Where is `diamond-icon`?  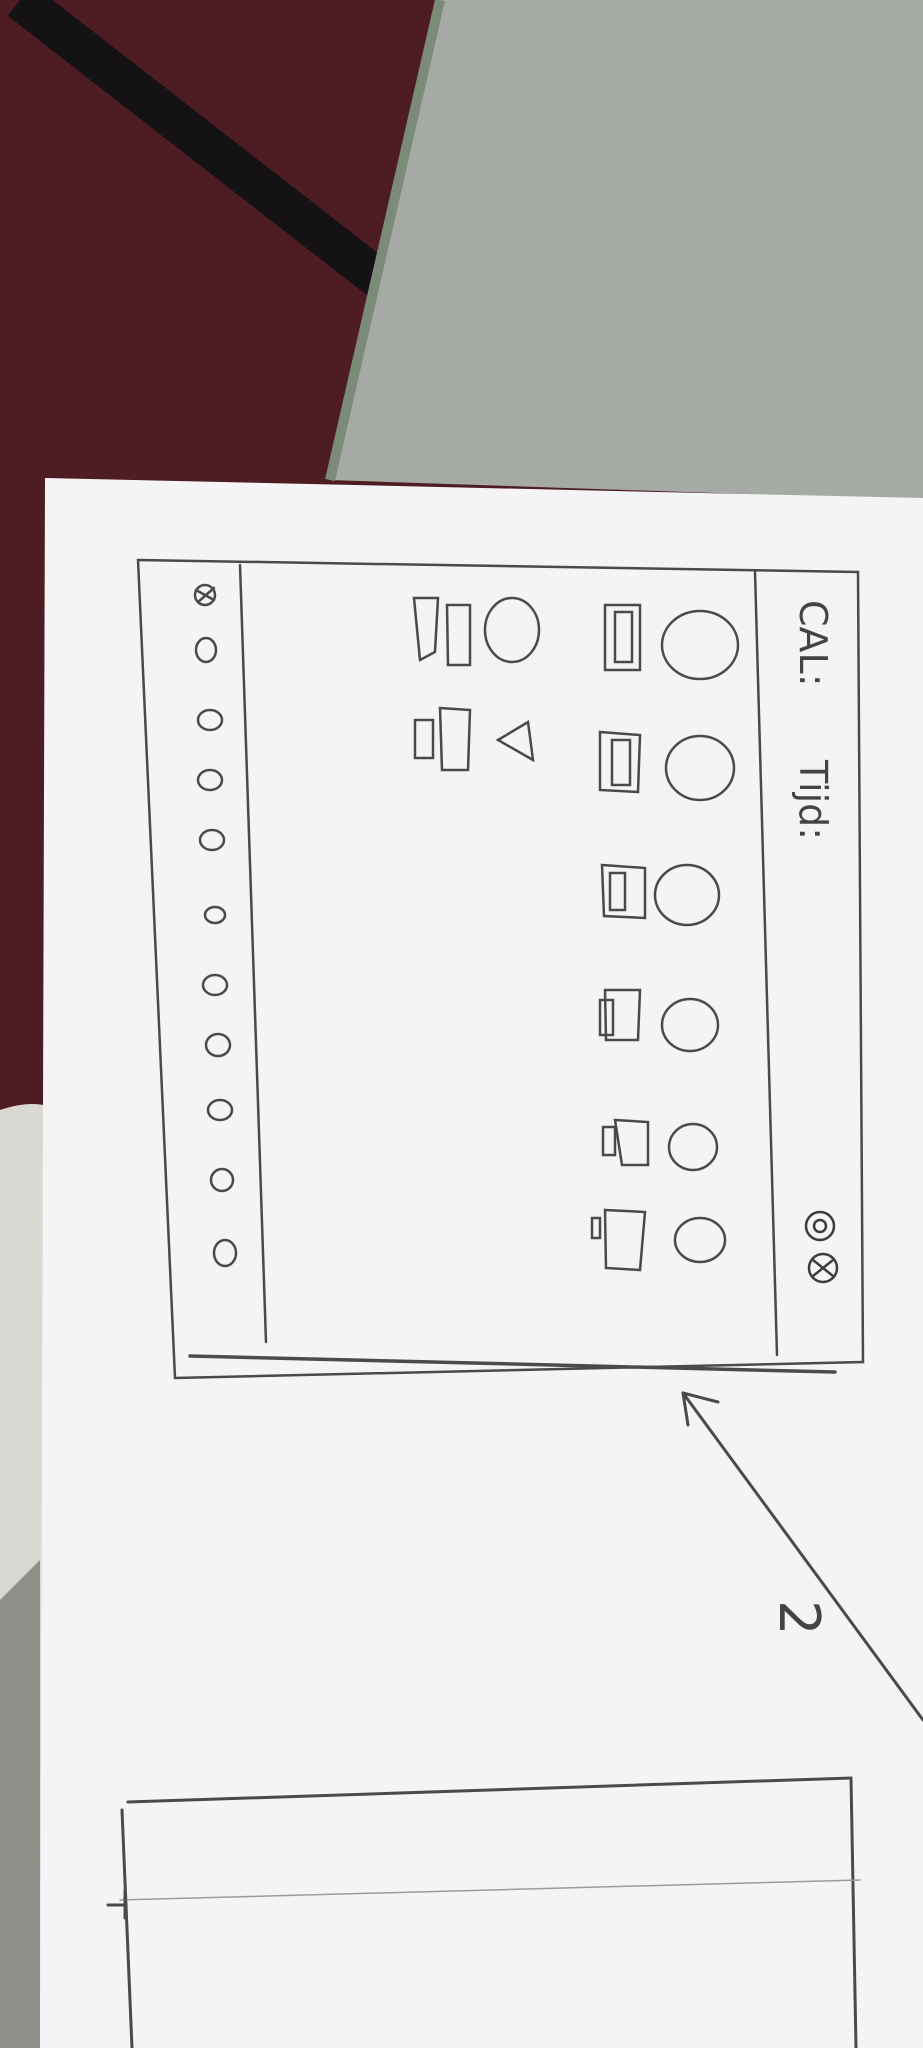 diamond-icon is located at coordinates (515, 741).